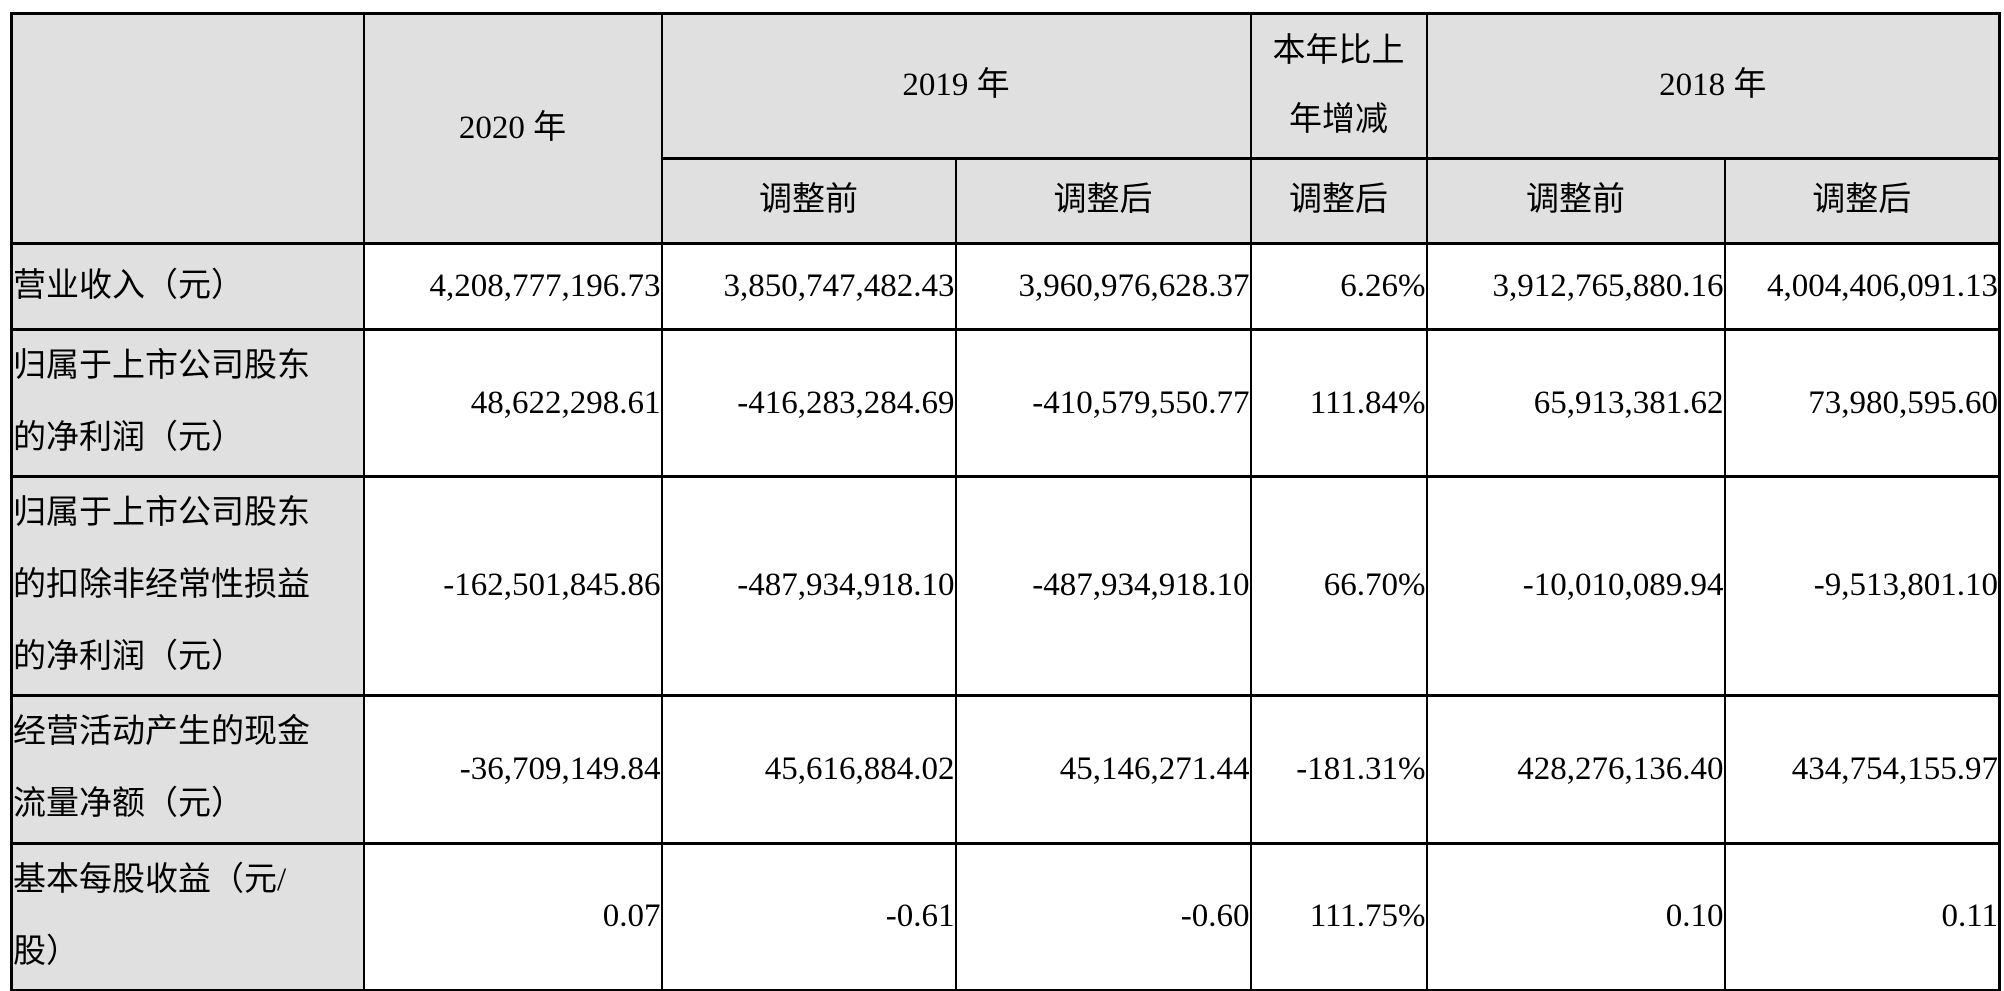  Describe the element at coordinates (1103, 586) in the screenshot. I see `cell-2019-after: -487,934,918.10` at that location.